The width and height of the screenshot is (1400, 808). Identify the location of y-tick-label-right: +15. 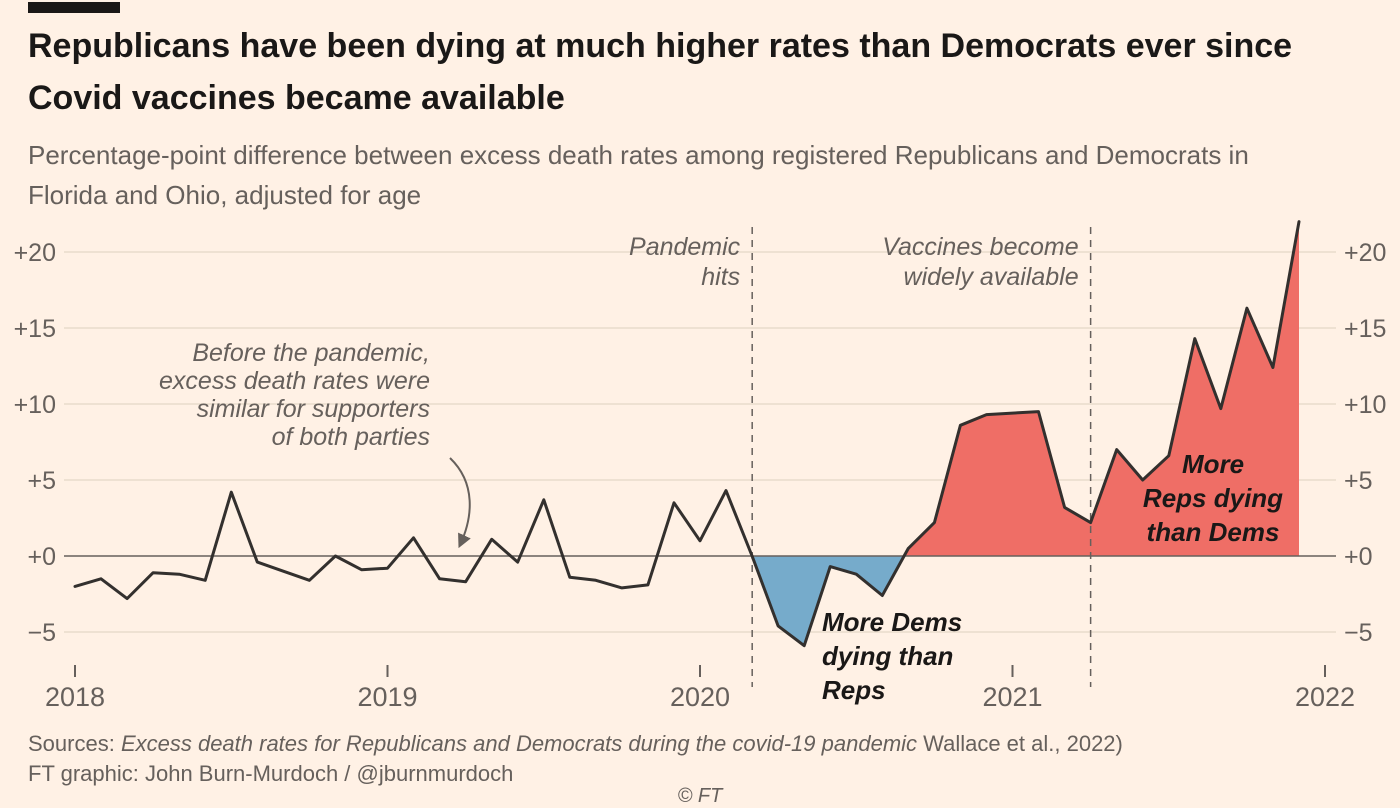
(1365, 329).